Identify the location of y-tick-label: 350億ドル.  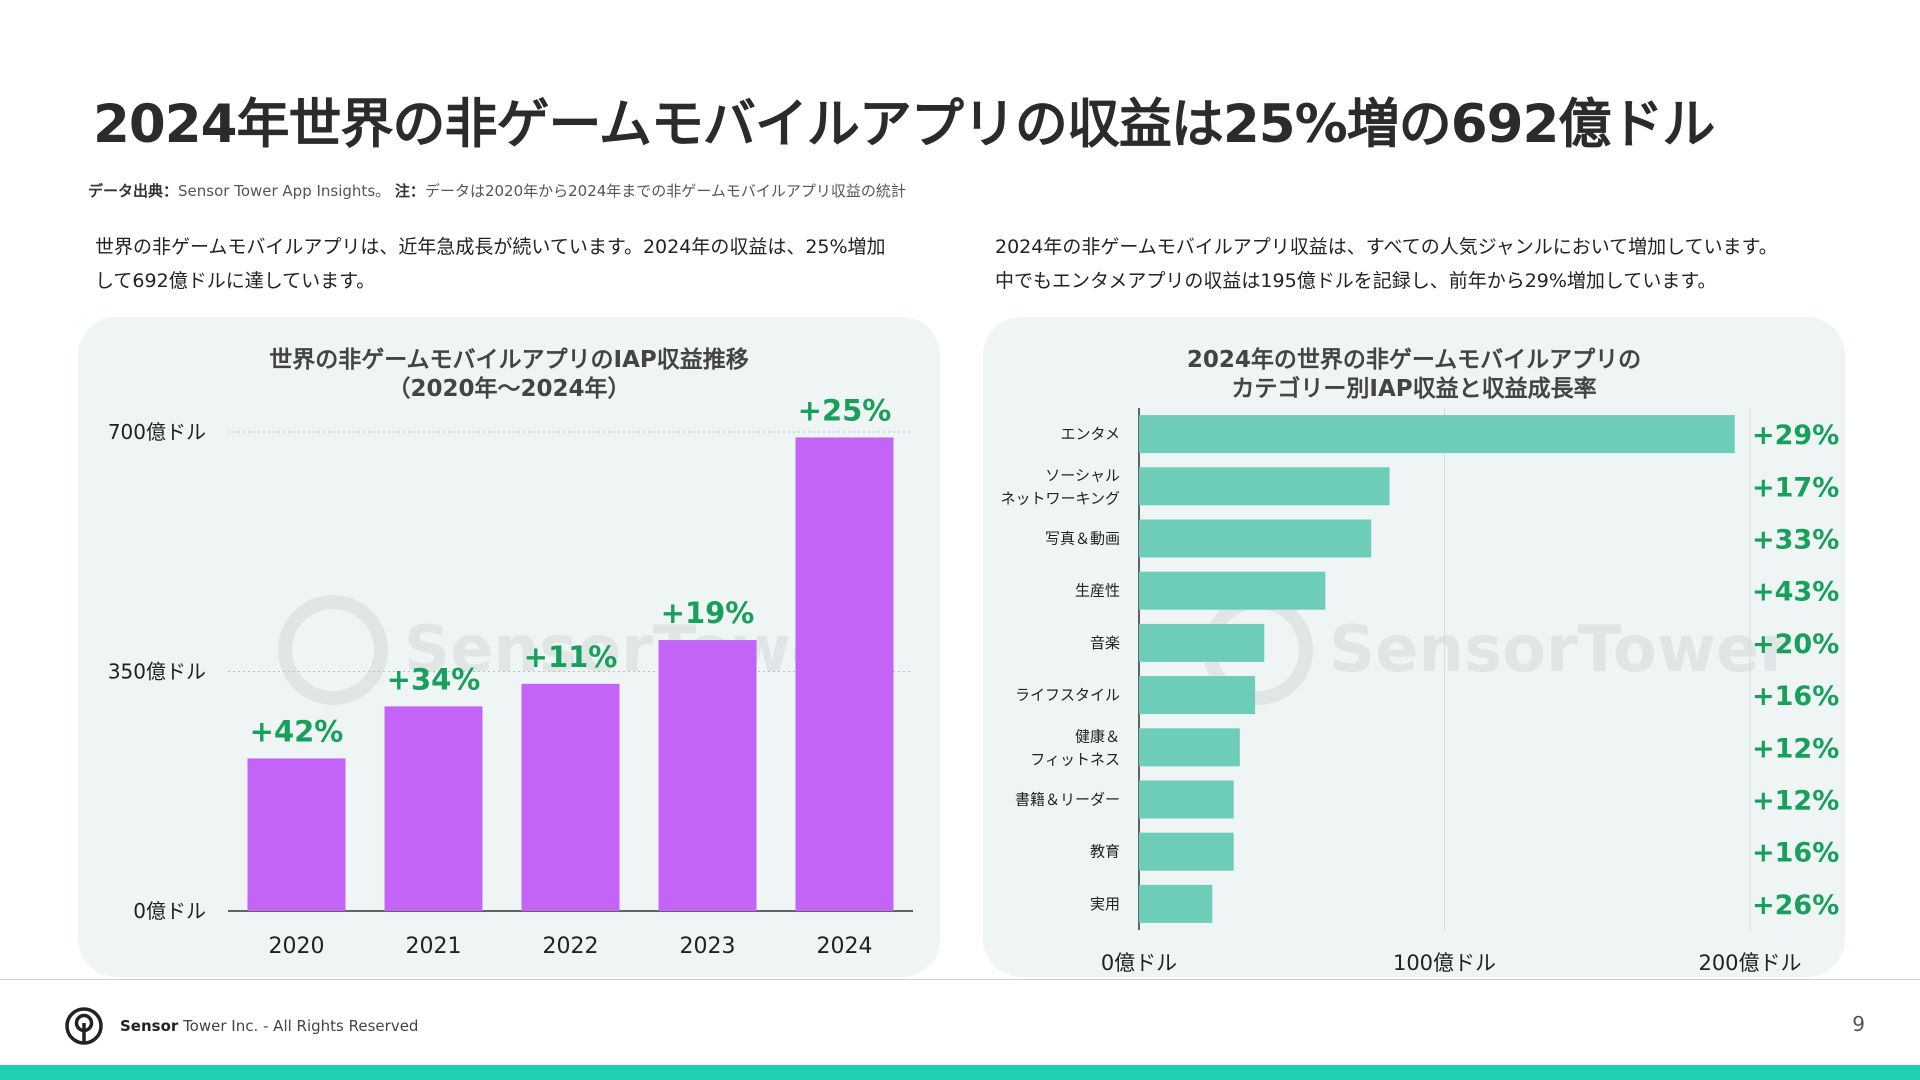
(157, 672).